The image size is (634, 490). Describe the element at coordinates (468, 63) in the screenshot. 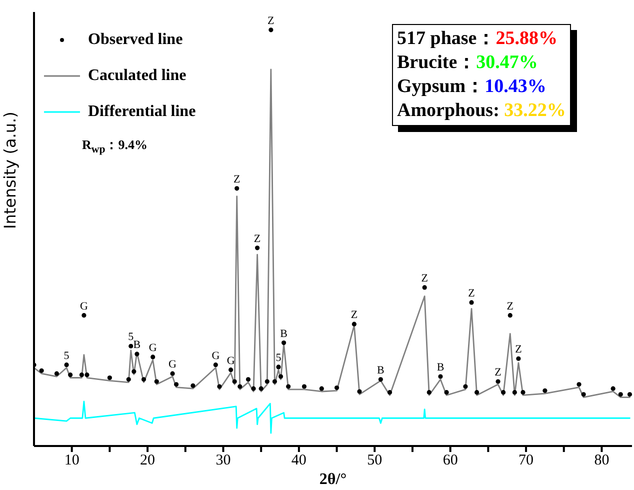

I see `annotation: Brucite：30.47%` at that location.